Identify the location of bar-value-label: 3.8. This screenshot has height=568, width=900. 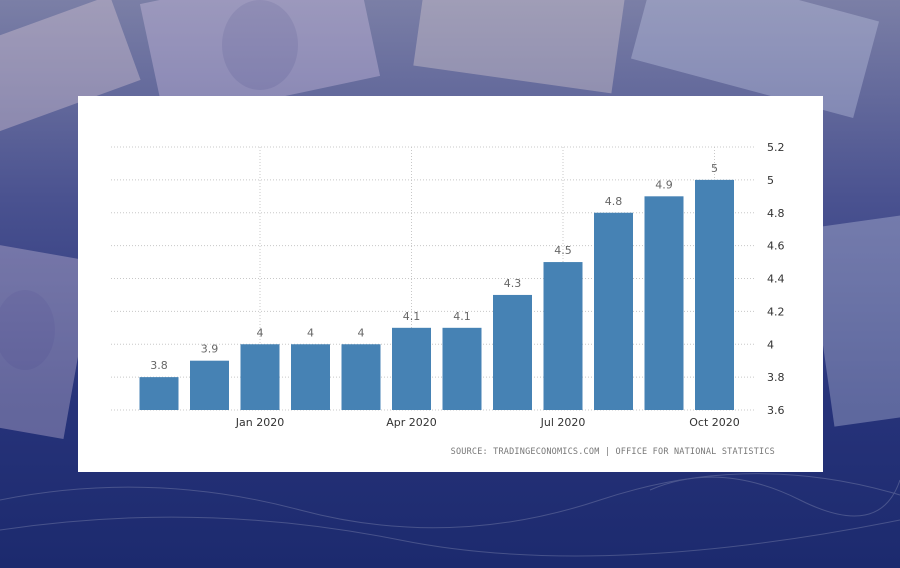
(159, 365).